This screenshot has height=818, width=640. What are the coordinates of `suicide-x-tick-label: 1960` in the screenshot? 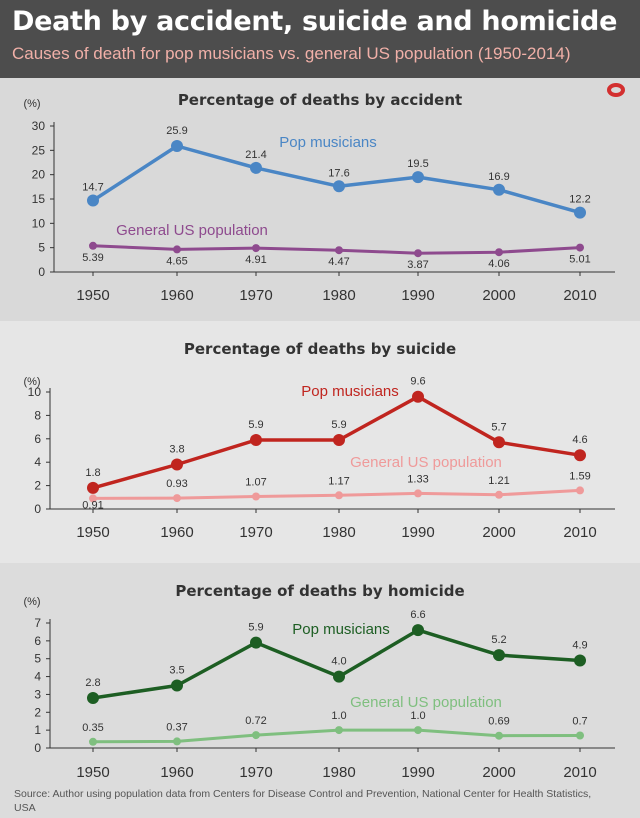 It's located at (176, 532).